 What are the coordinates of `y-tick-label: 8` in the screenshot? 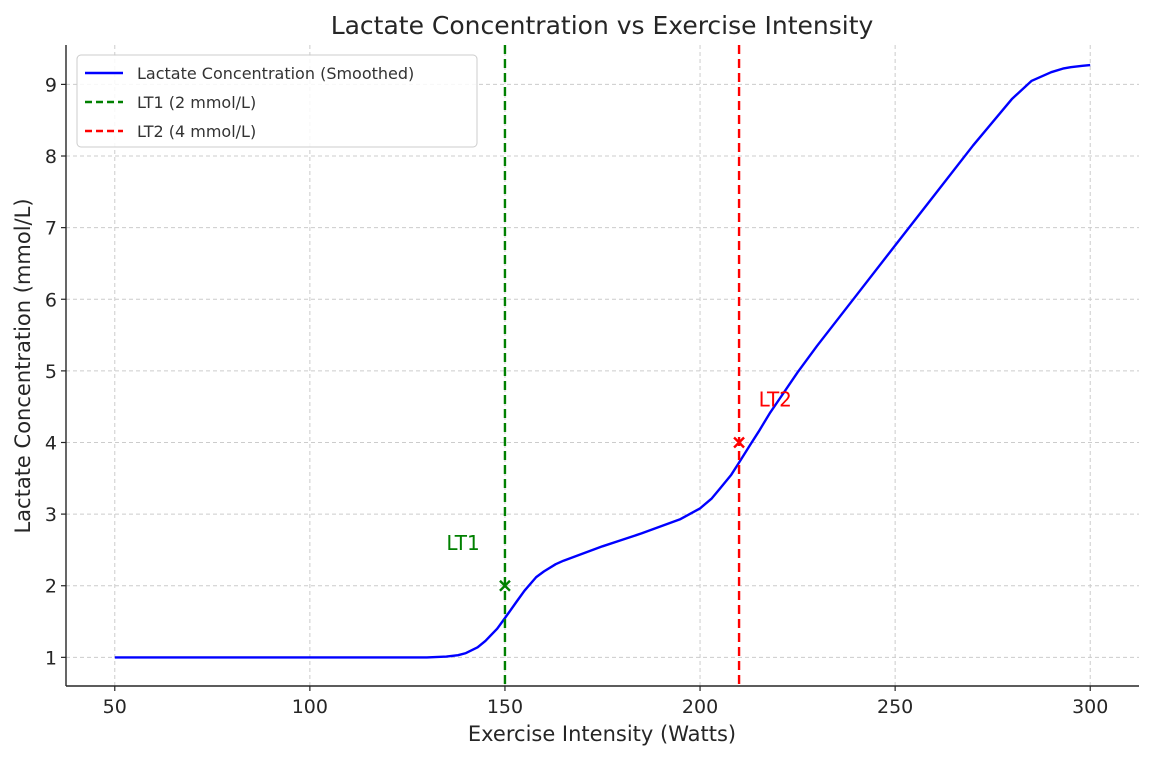 It's located at (51, 157).